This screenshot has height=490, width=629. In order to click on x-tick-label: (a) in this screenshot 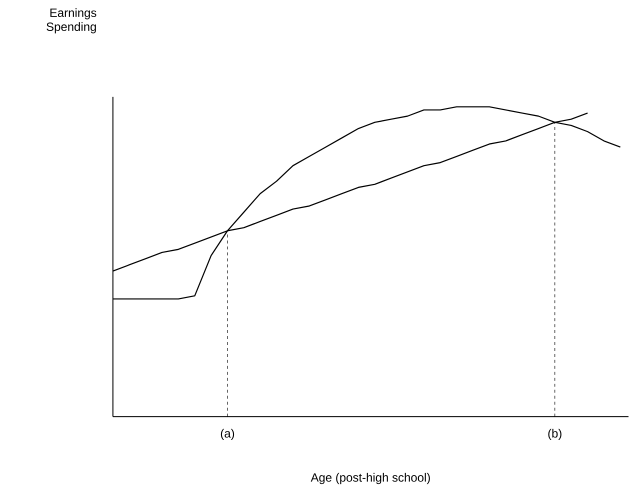, I will do `click(227, 434)`.